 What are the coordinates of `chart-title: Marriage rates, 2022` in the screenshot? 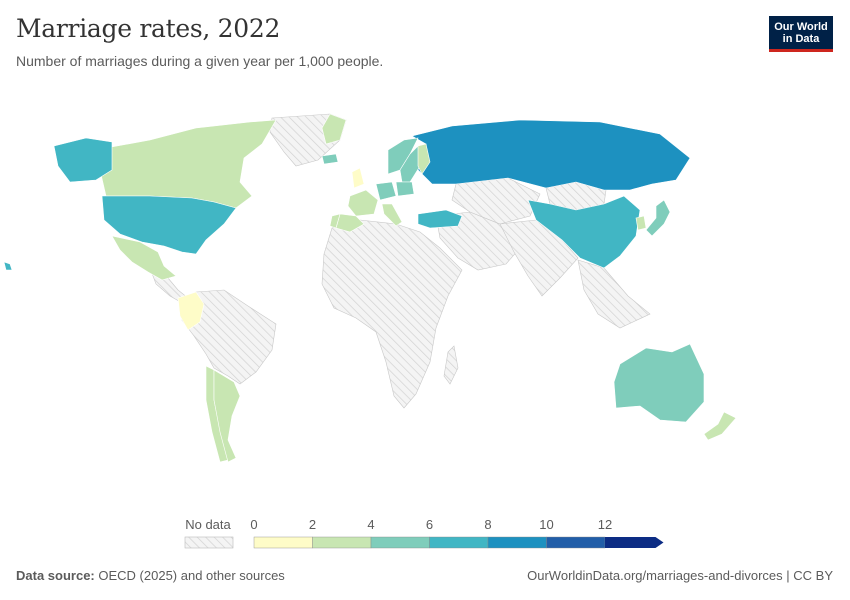 It's located at (148, 28).